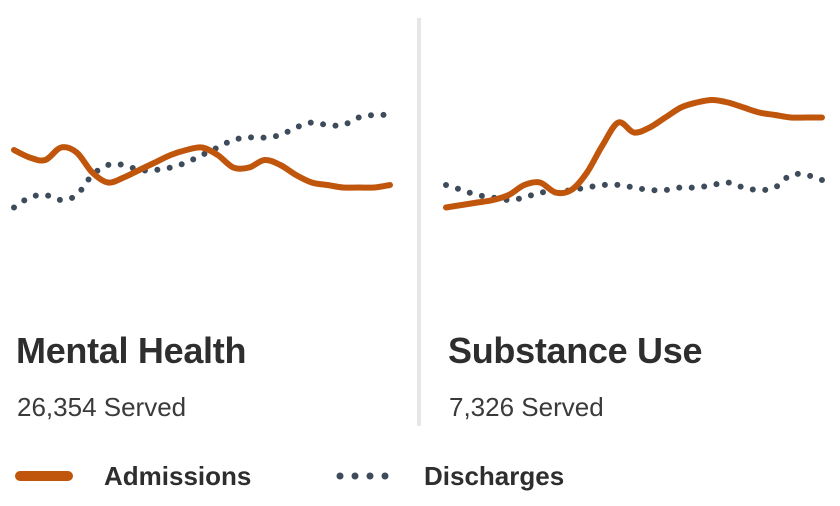 This screenshot has height=506, width=840. Describe the element at coordinates (44, 476) in the screenshot. I see `solid-line-swatch-icon` at that location.